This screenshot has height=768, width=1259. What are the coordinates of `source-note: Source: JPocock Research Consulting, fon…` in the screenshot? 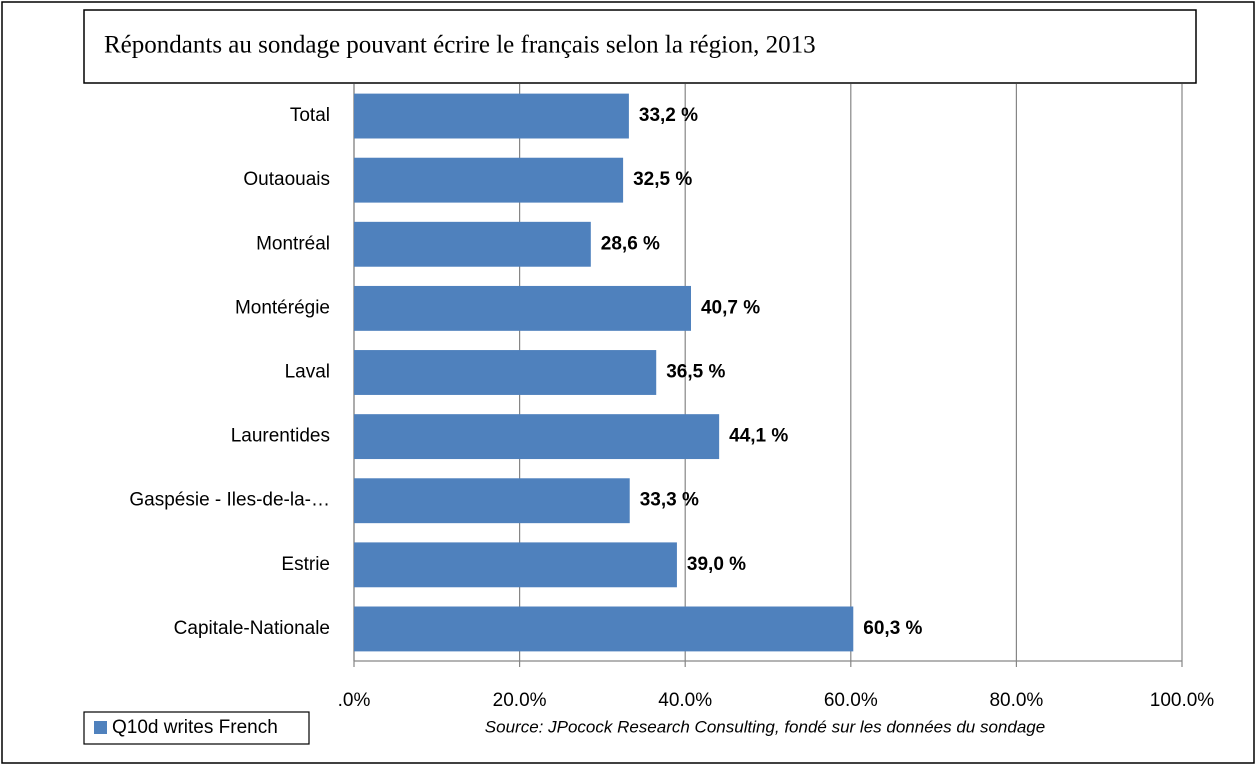 It's located at (765, 726).